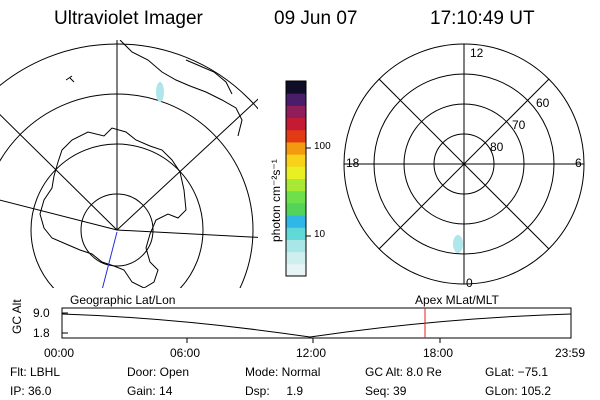  What do you see at coordinates (274, 391) in the screenshot?
I see `dsp-label: Dsp: 1.9` at bounding box center [274, 391].